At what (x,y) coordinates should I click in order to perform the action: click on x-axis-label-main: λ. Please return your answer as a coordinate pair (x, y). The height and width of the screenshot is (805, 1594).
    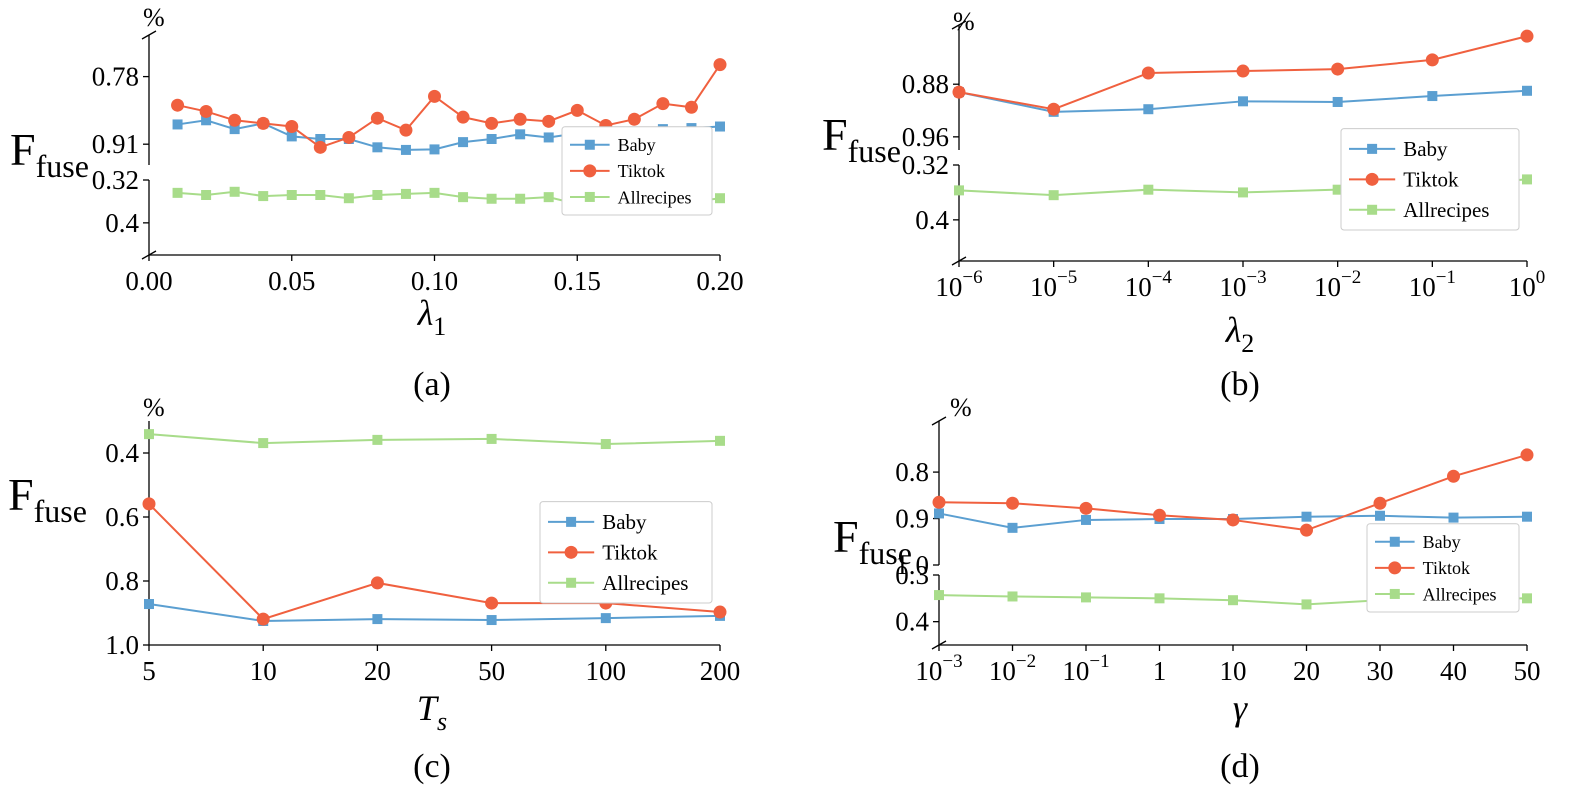
    Looking at the image, I should click on (425, 313).